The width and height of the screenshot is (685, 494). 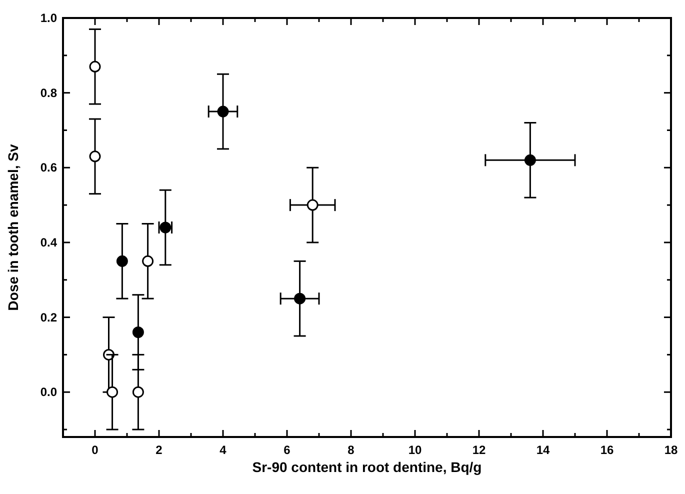 What do you see at coordinates (351, 450) in the screenshot?
I see `x-tick-label: 8` at bounding box center [351, 450].